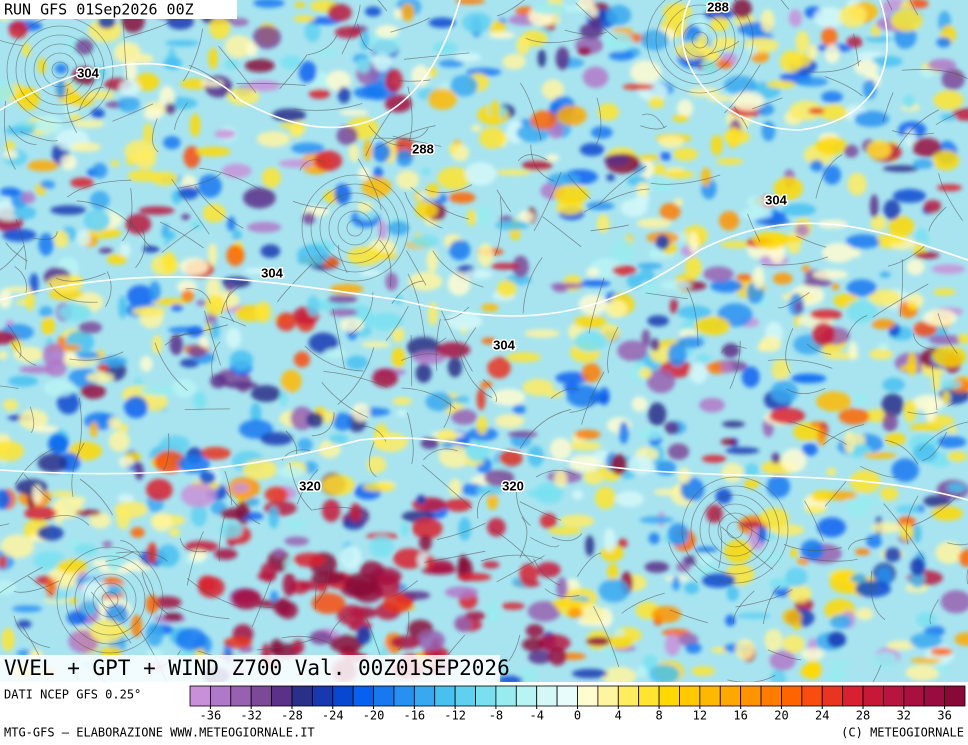 The image size is (968, 745). I want to click on source-label: DATI NCEP GFS 0.25°, so click(72, 695).